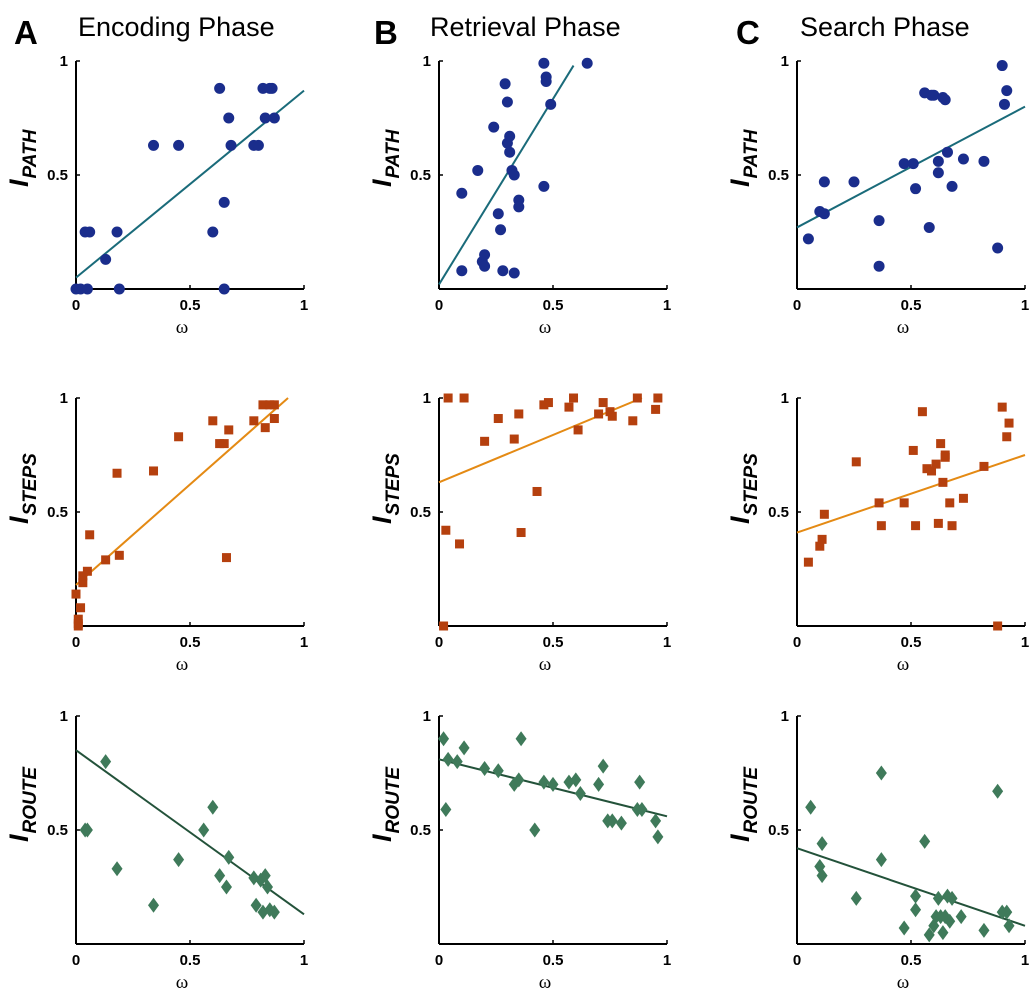 The height and width of the screenshot is (992, 1030). Describe the element at coordinates (386, 32) in the screenshot. I see `panel-letter-b: B` at that location.